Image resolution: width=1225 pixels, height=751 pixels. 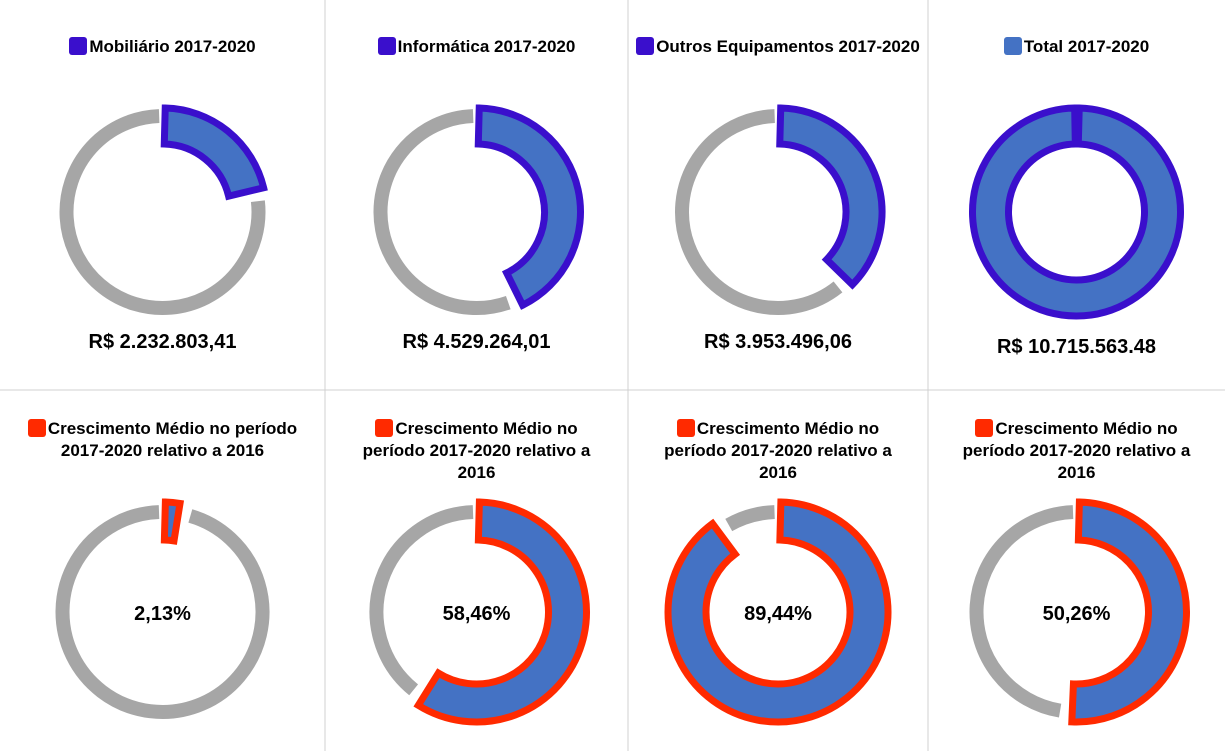 I want to click on title-text: Mobiliário 2017-2020, so click(x=172, y=46).